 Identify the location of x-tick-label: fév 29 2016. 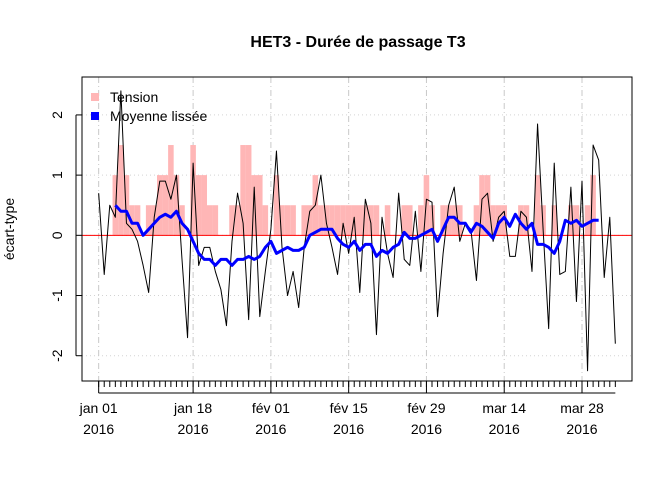
(426, 418).